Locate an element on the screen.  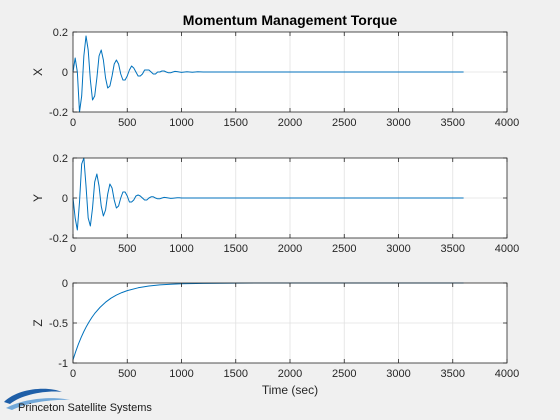
y-tick-label: -1 is located at coordinates (63, 364).